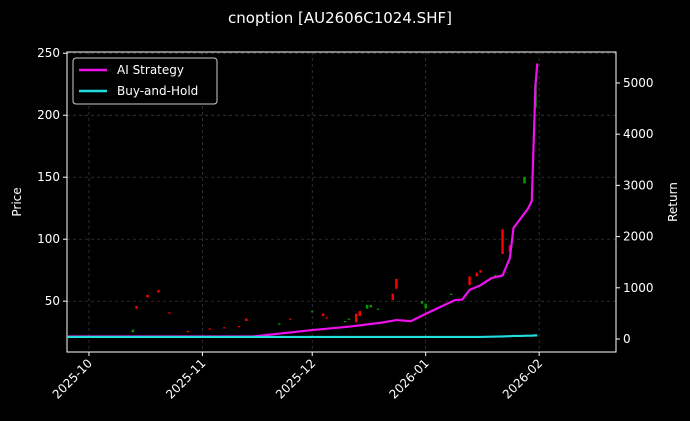 This screenshot has height=421, width=690. I want to click on y2-tick-label: 3000, so click(638, 185).